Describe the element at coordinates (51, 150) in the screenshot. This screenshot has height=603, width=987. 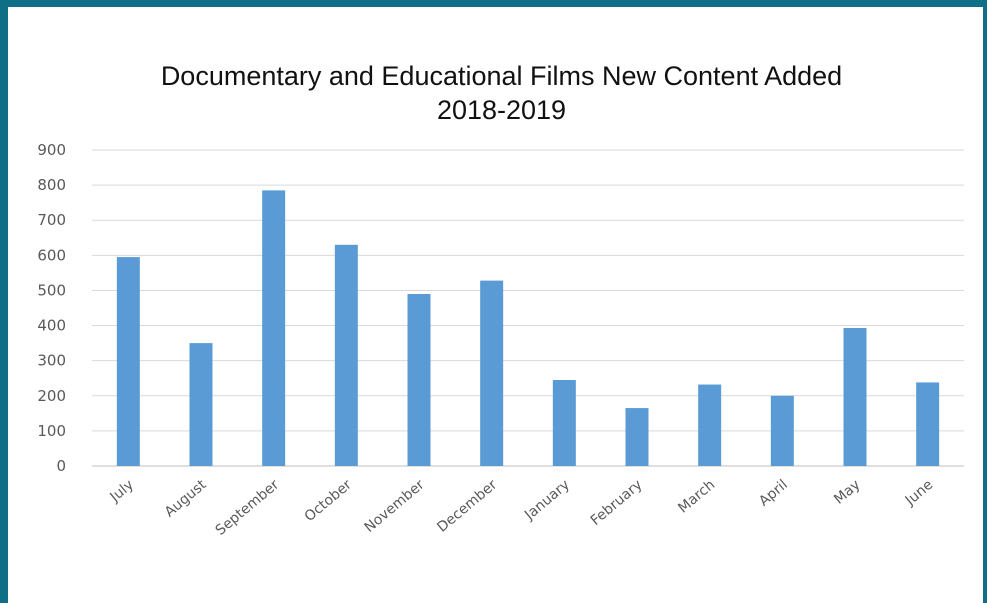
I see `y-tick-label: 900` at that location.